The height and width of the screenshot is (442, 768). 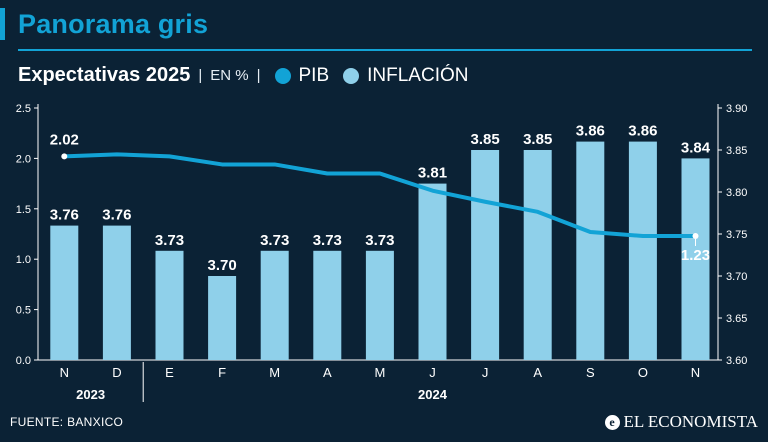 I want to click on legend-inflacion-label: INFLACIÓN, so click(x=418, y=75).